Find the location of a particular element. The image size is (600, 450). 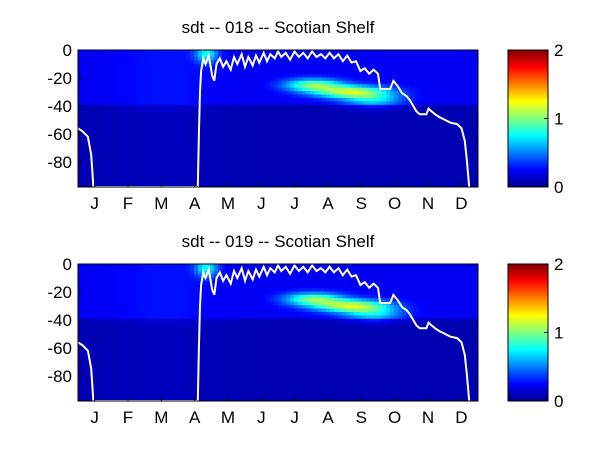

colorbar is located at coordinates (528, 118).